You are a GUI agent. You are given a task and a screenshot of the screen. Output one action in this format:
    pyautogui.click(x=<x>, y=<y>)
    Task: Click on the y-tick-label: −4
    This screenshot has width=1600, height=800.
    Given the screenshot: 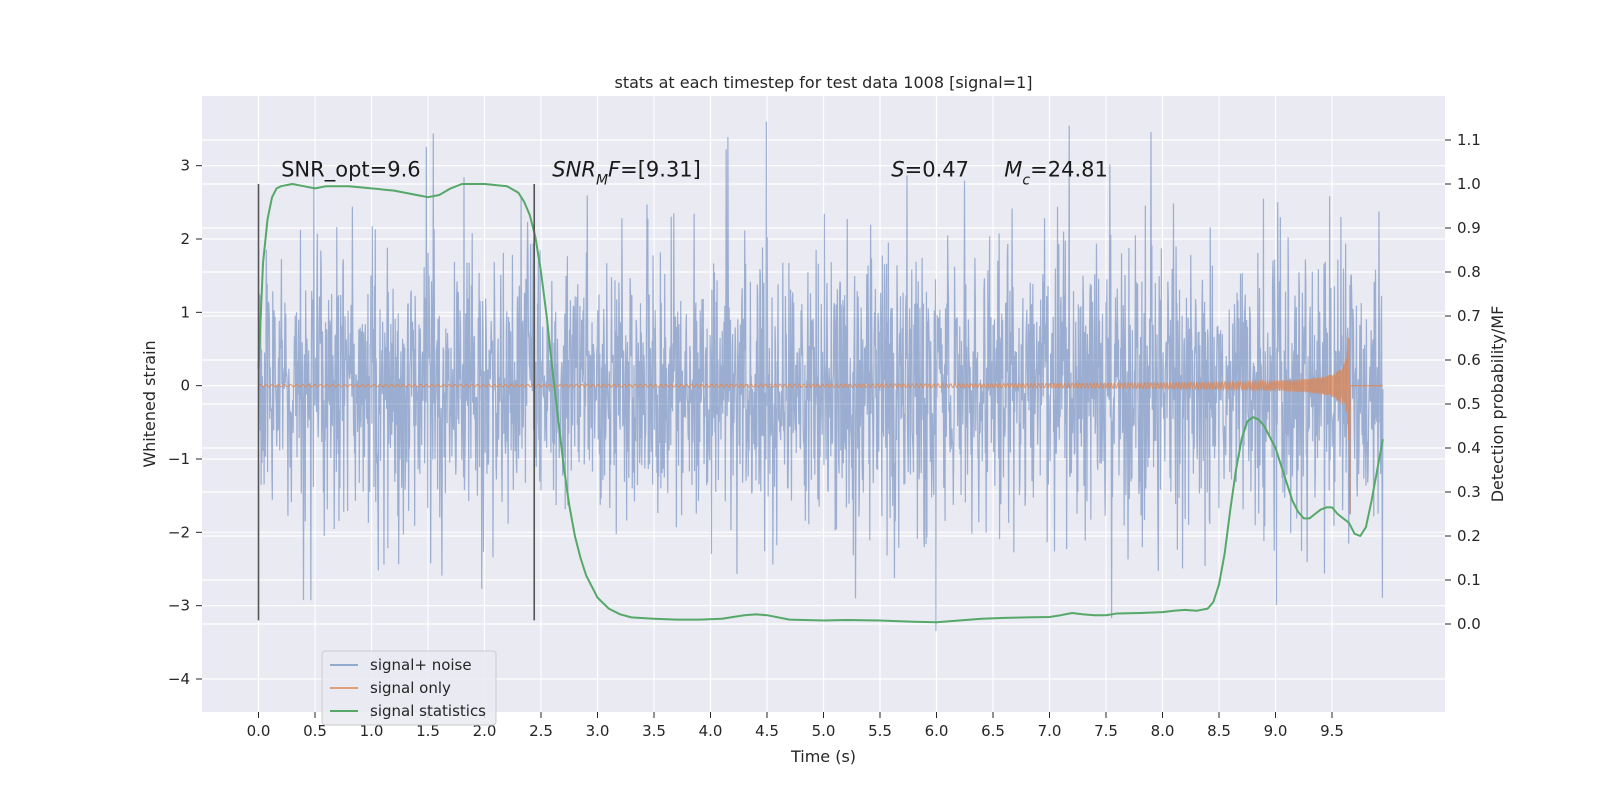 What is the action you would take?
    pyautogui.click(x=179, y=679)
    